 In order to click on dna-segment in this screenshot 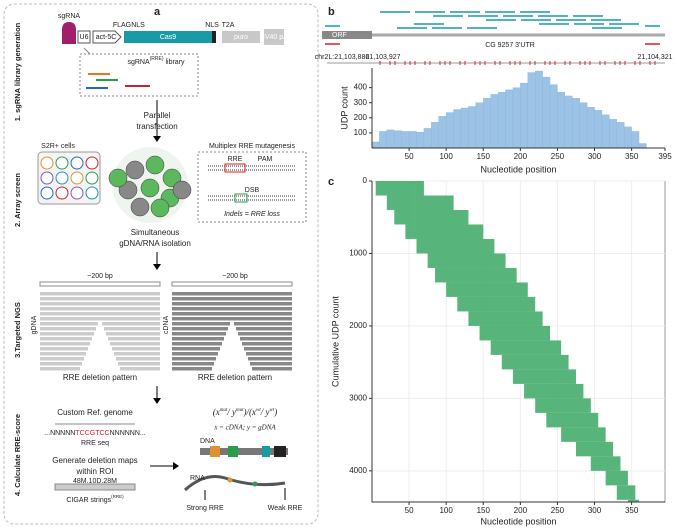, I will do `click(280, 451)`.